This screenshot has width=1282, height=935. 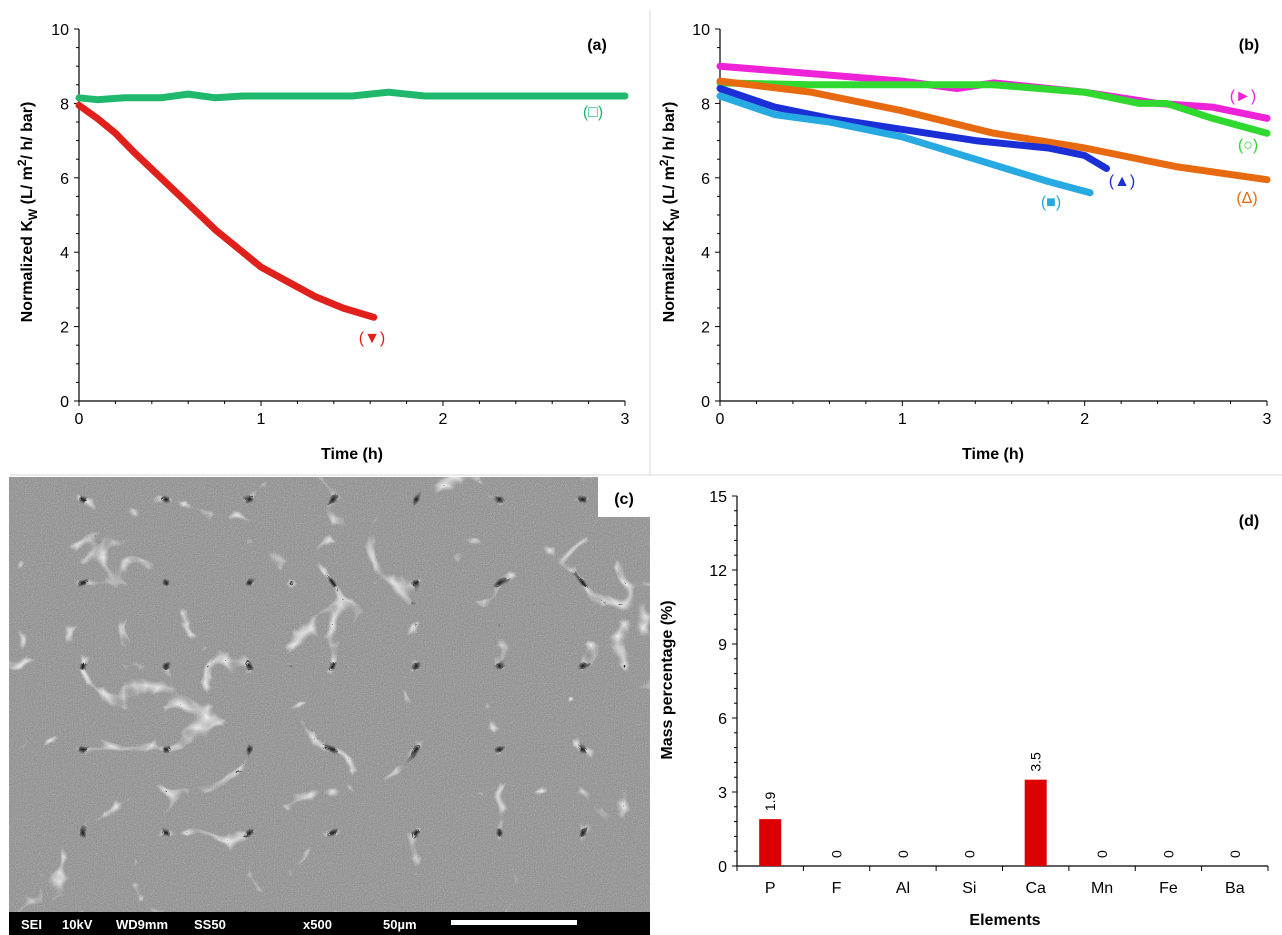 What do you see at coordinates (1249, 45) in the screenshot?
I see `panel-b-label: (b)` at bounding box center [1249, 45].